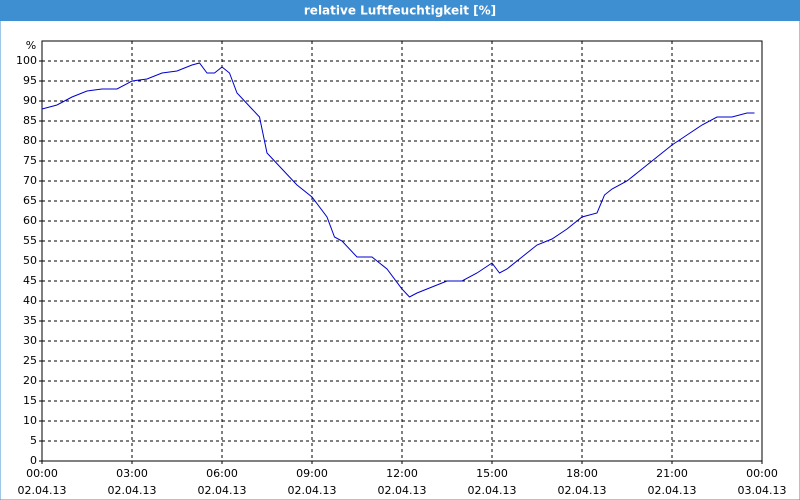  I want to click on x-tick-label: 21:00, so click(672, 473).